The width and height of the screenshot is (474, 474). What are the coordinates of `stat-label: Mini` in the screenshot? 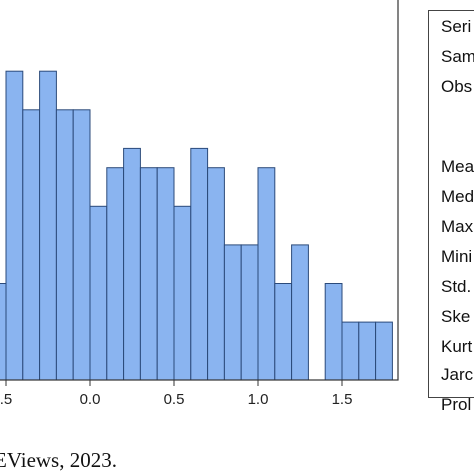 It's located at (457, 256).